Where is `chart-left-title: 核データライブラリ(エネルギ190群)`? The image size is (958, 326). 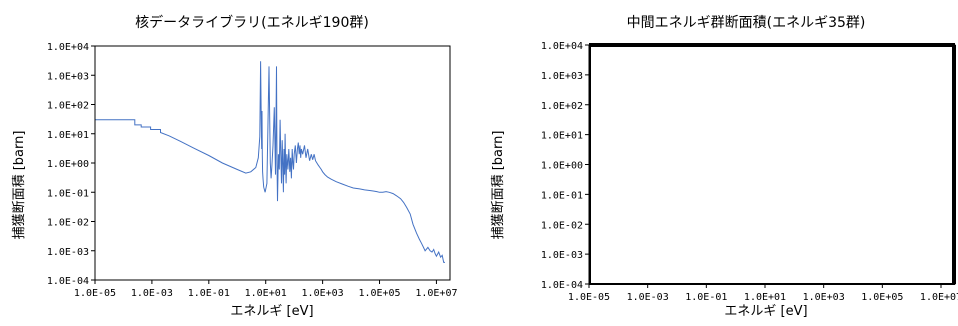
chart-left-title: 核データライブラリ(エネルギ190群) is located at coordinates (252, 22).